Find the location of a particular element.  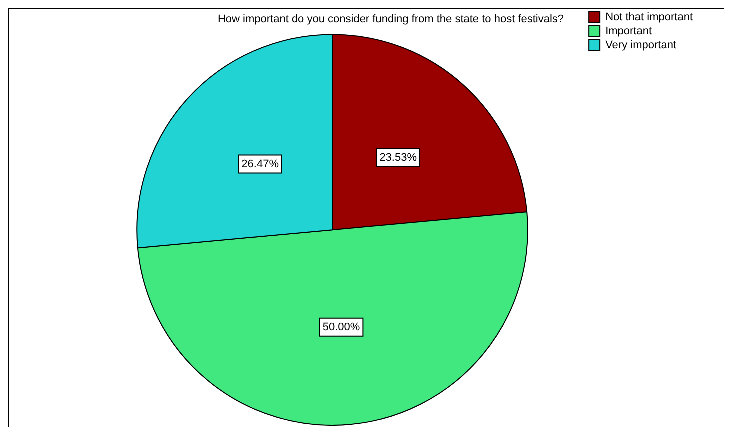

data-label: 50.00% is located at coordinates (341, 327).